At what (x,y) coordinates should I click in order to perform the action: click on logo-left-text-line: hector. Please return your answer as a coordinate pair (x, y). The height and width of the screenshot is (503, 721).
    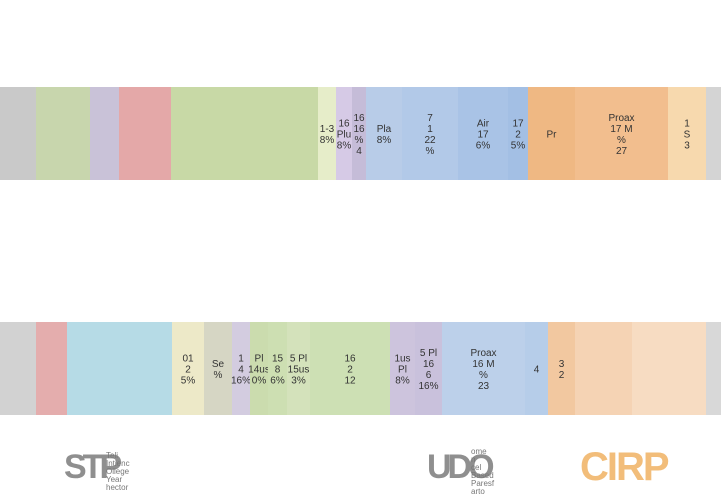
    Looking at the image, I should click on (117, 487).